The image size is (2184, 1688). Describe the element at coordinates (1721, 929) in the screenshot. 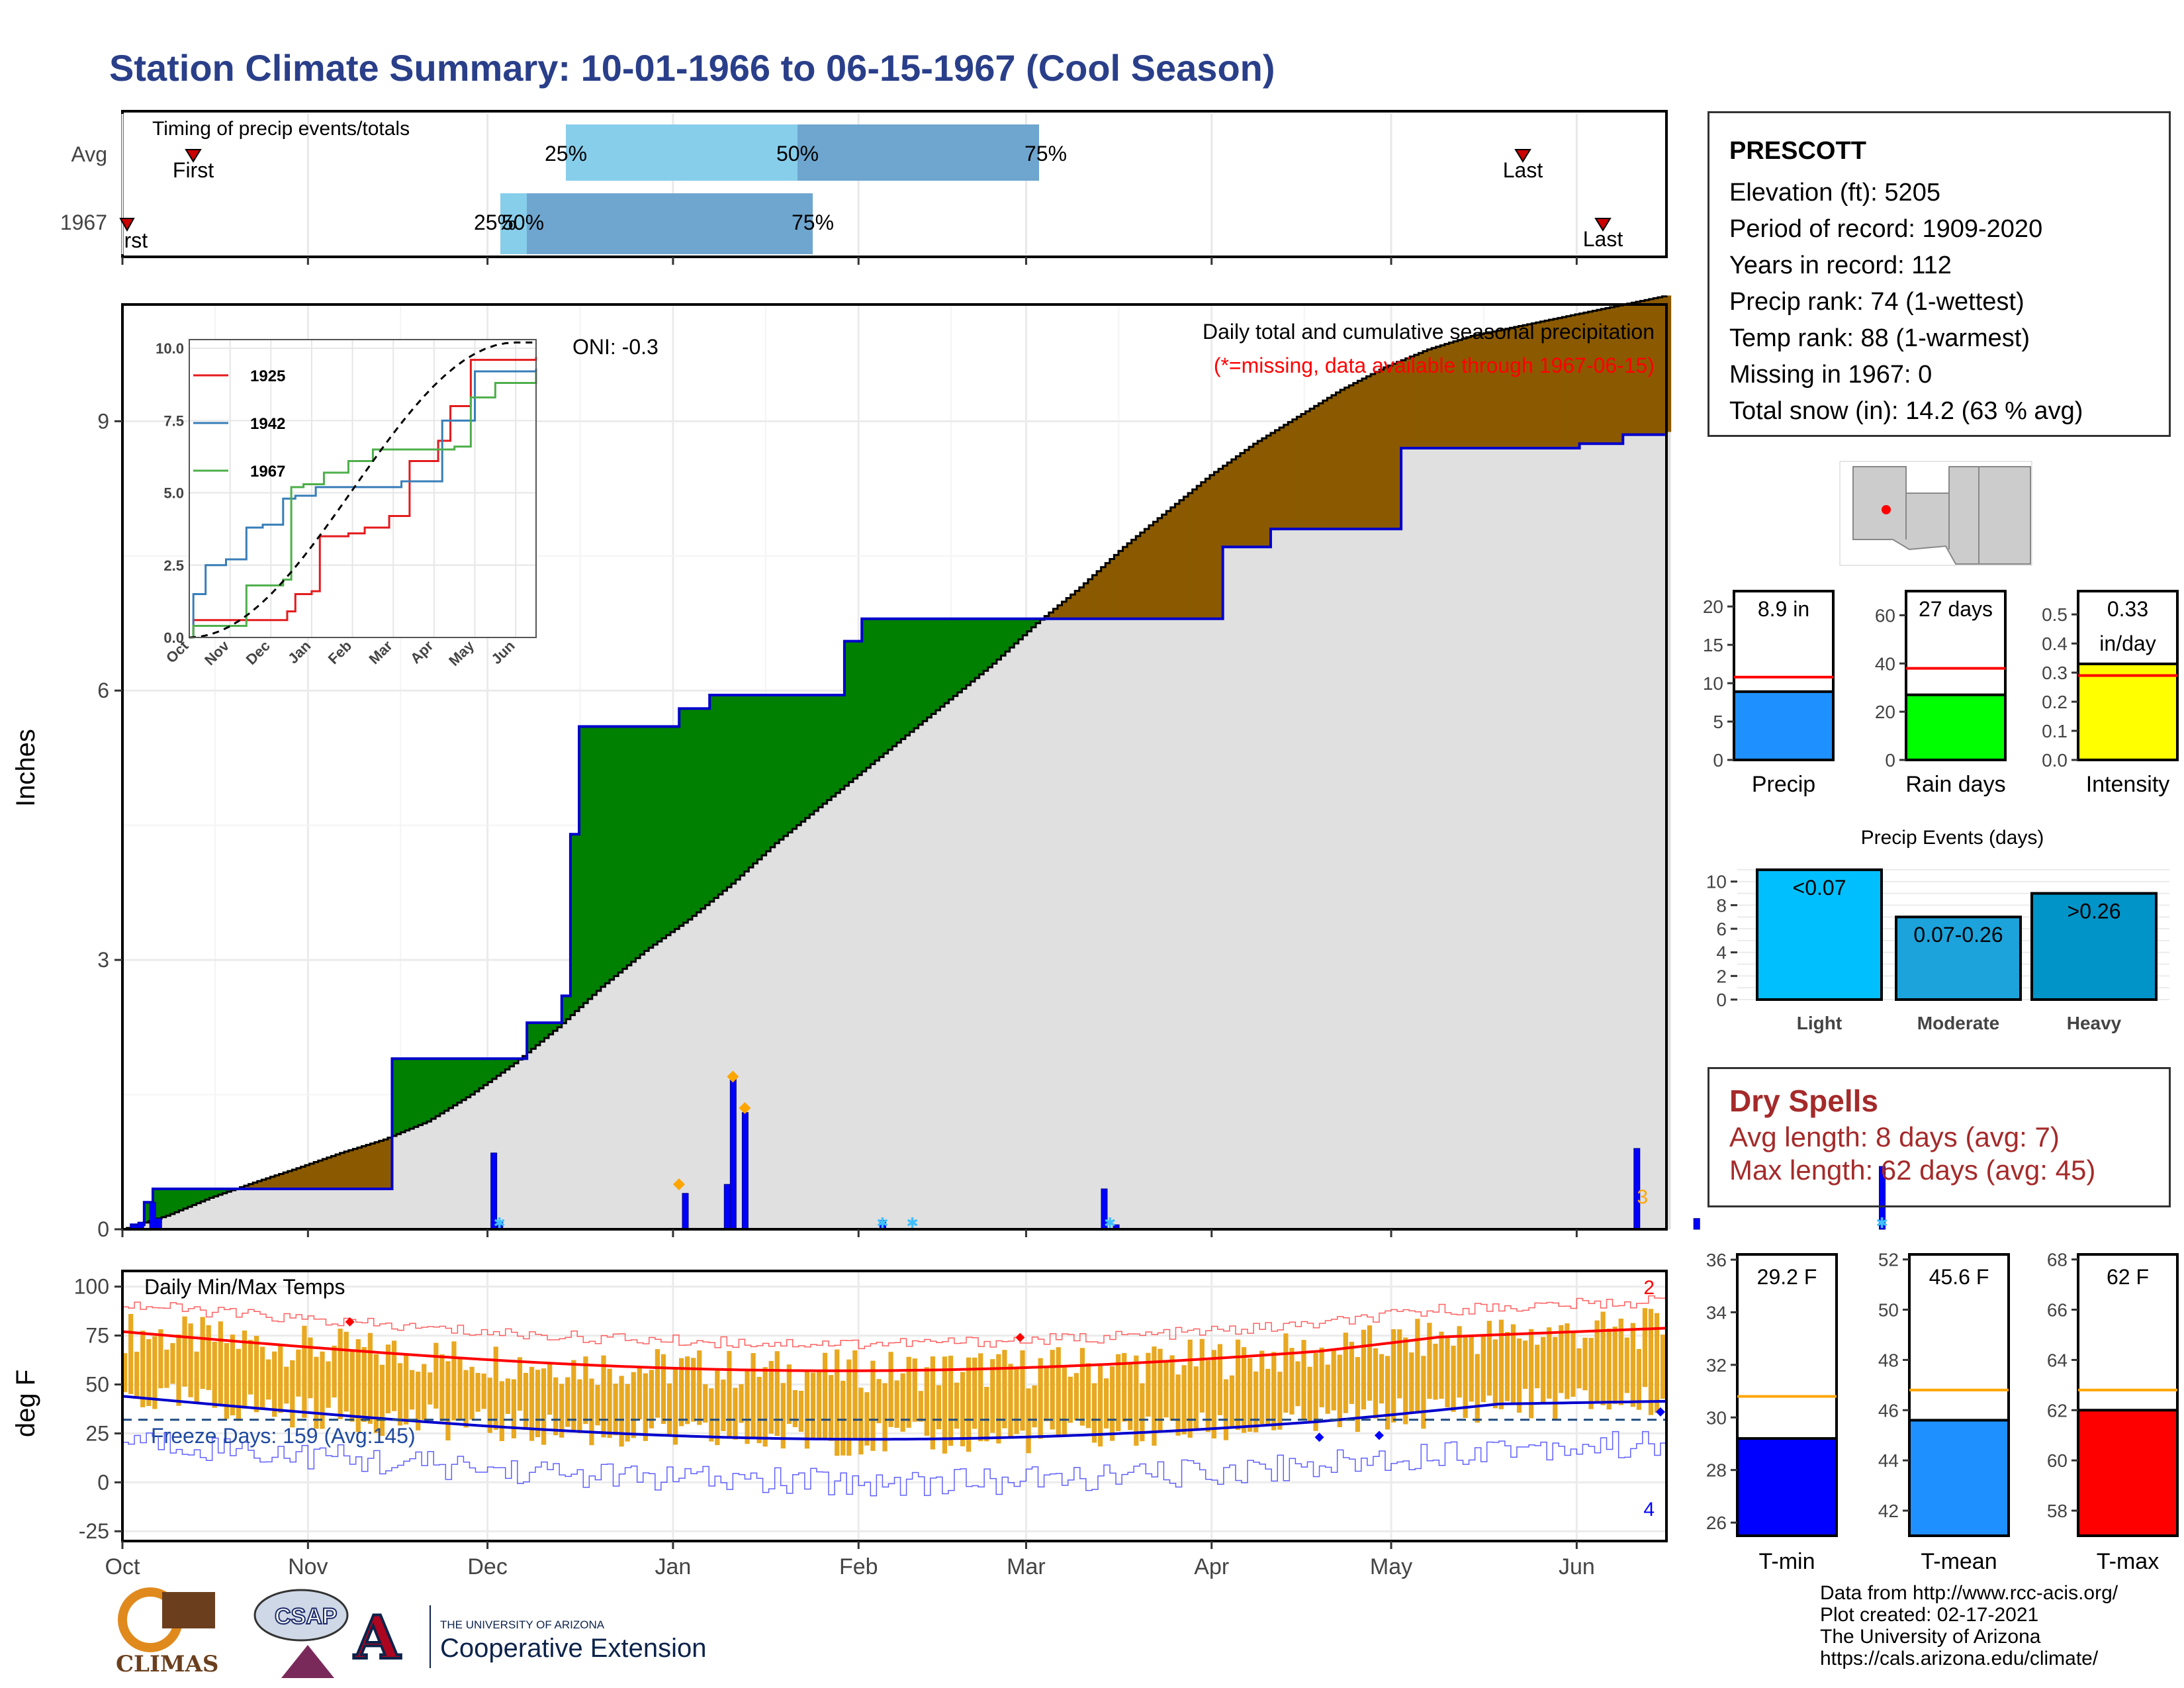

I see `events-ytick-label: 6` at that location.